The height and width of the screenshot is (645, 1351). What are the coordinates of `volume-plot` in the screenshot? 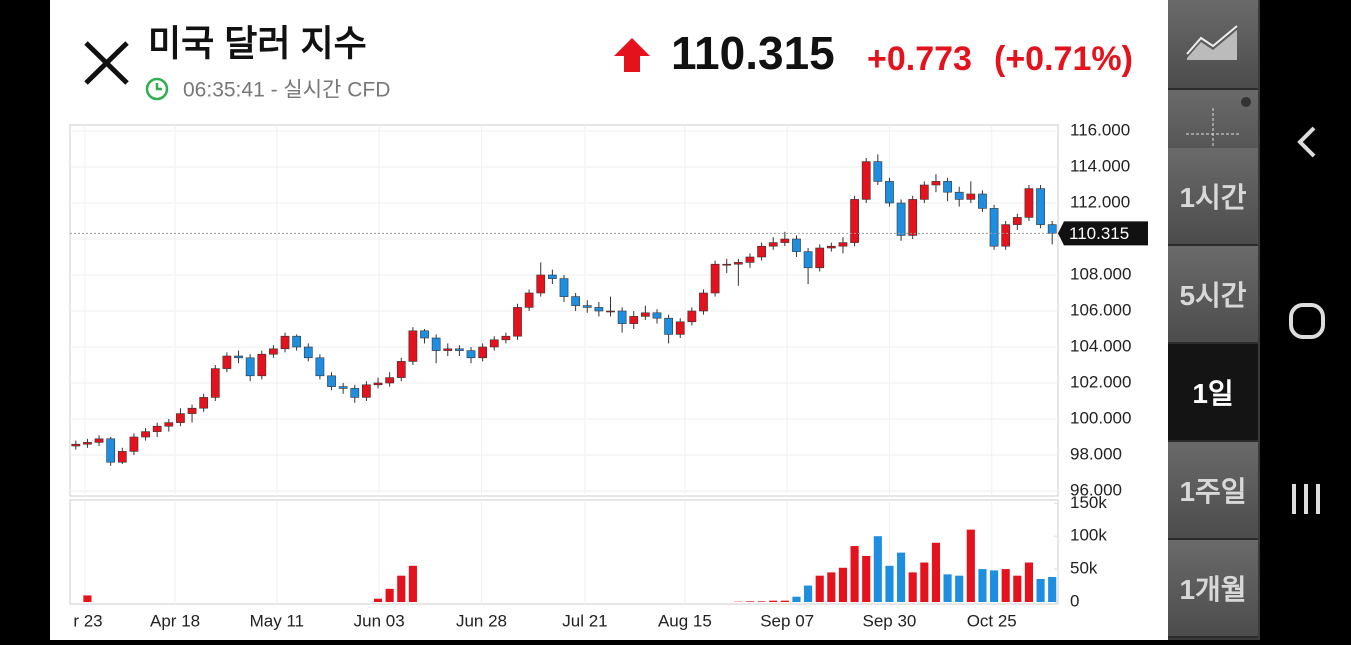 It's located at (570, 552).